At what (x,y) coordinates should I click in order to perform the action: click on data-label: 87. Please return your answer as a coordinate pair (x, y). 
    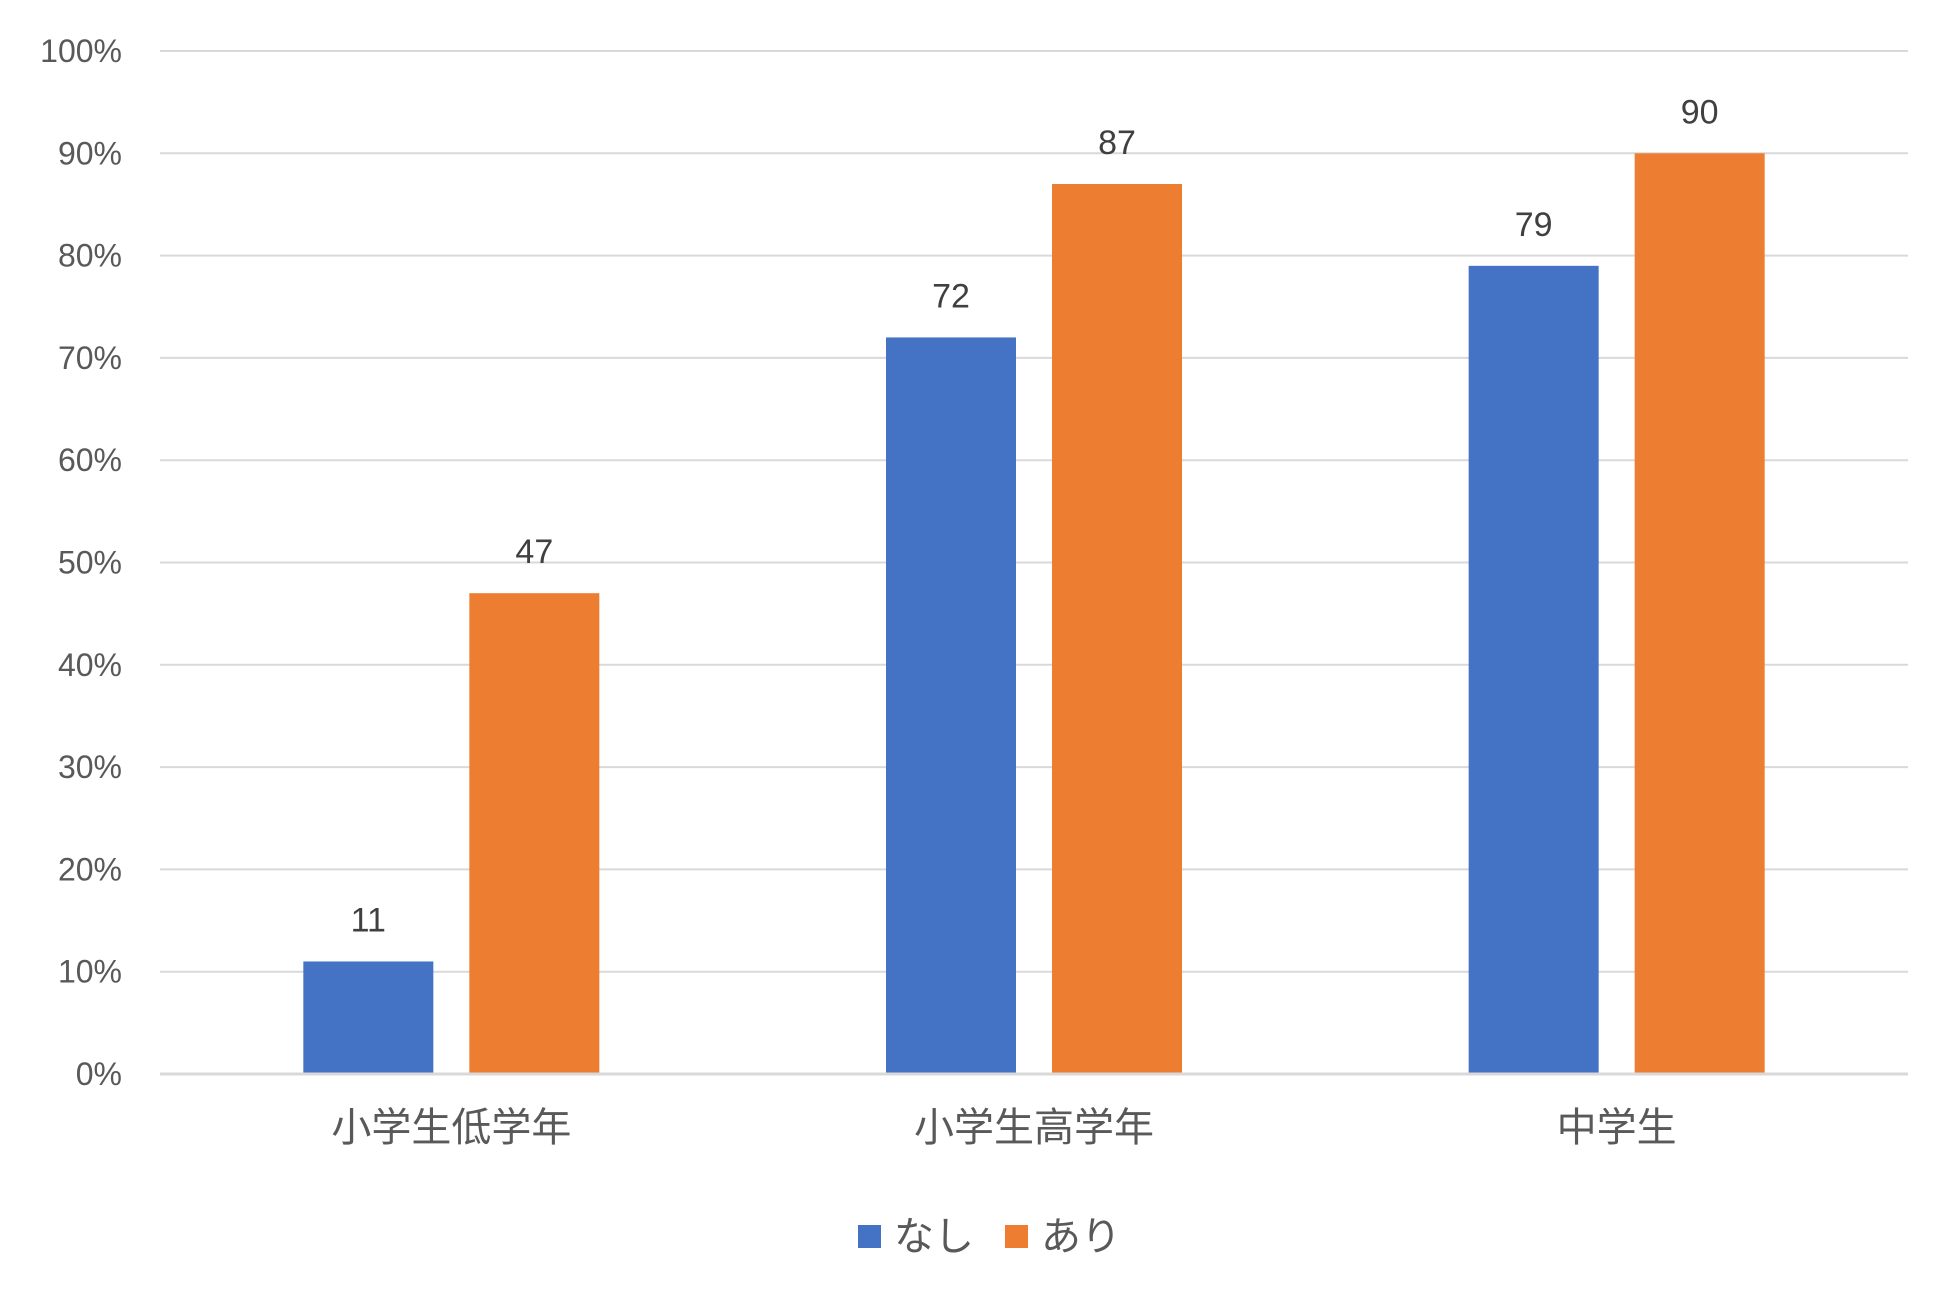
    Looking at the image, I should click on (1117, 143).